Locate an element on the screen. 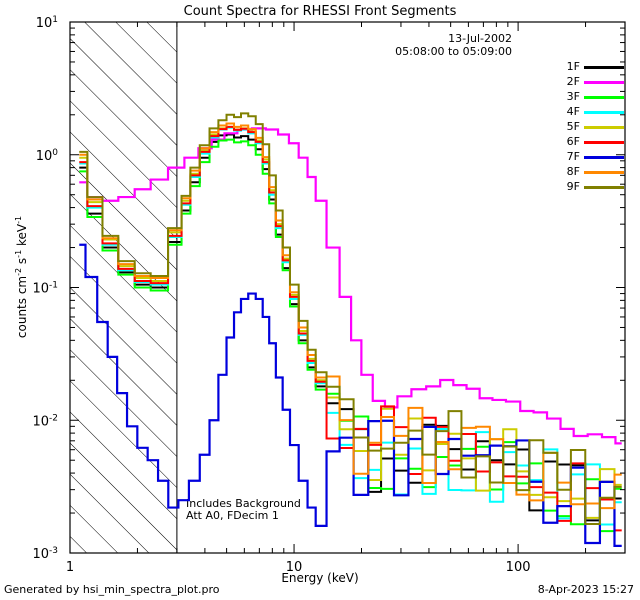 The height and width of the screenshot is (600, 640). footer-timestamp: 8-Apr-2023 15:27 is located at coordinates (585, 589).